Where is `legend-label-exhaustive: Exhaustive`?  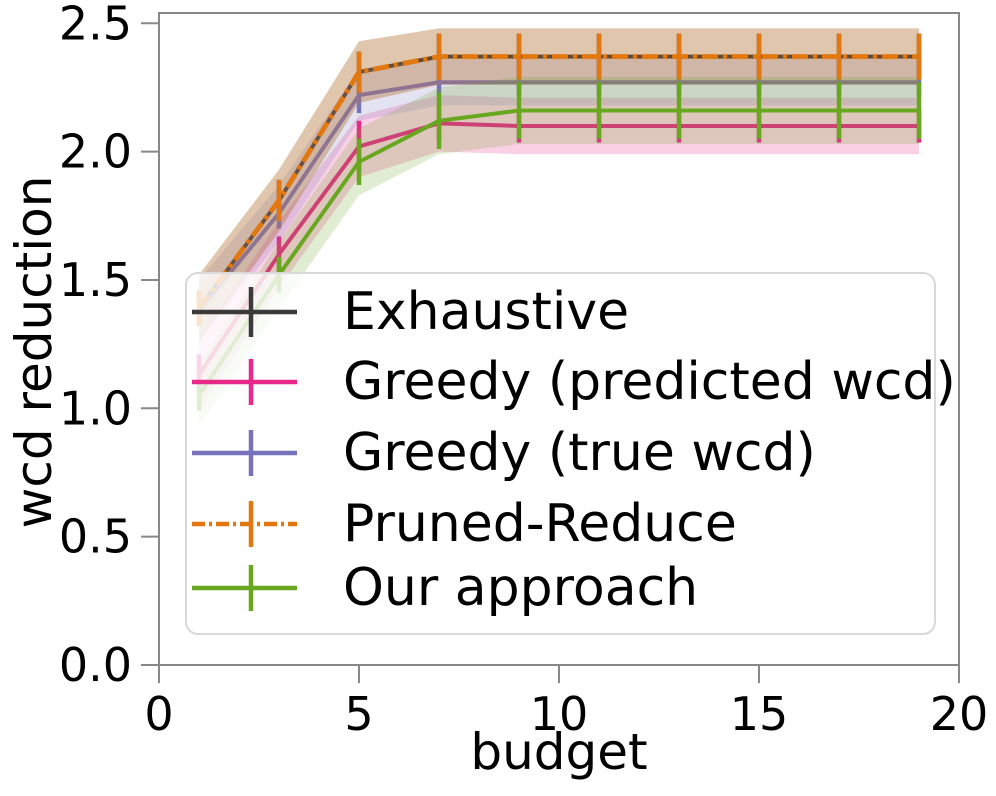
legend-label-exhaustive: Exhaustive is located at coordinates (486, 312).